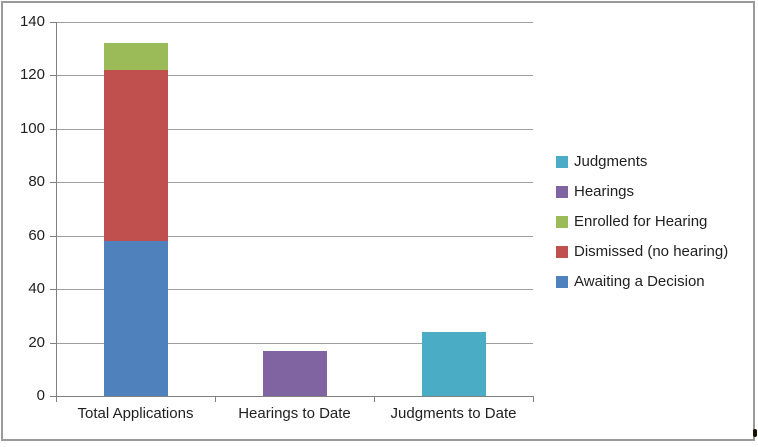 The width and height of the screenshot is (758, 447). Describe the element at coordinates (295, 396) in the screenshot. I see `x-axis` at that location.